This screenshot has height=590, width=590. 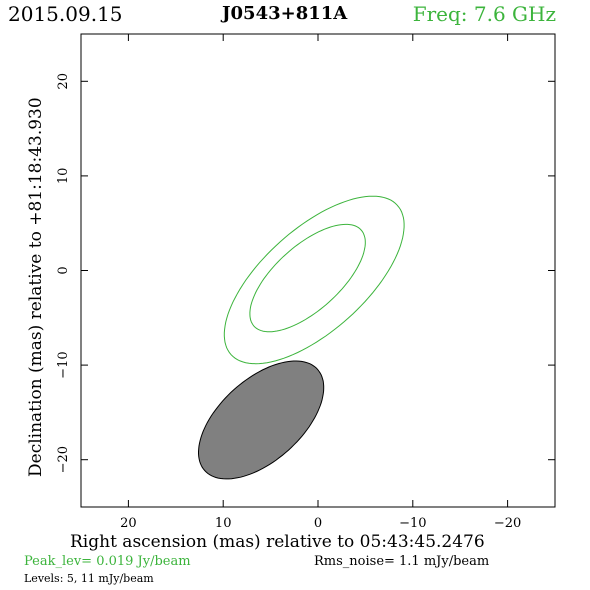 What do you see at coordinates (484, 14) in the screenshot?
I see `frequency-label: Freq: 7.6 GHz` at bounding box center [484, 14].